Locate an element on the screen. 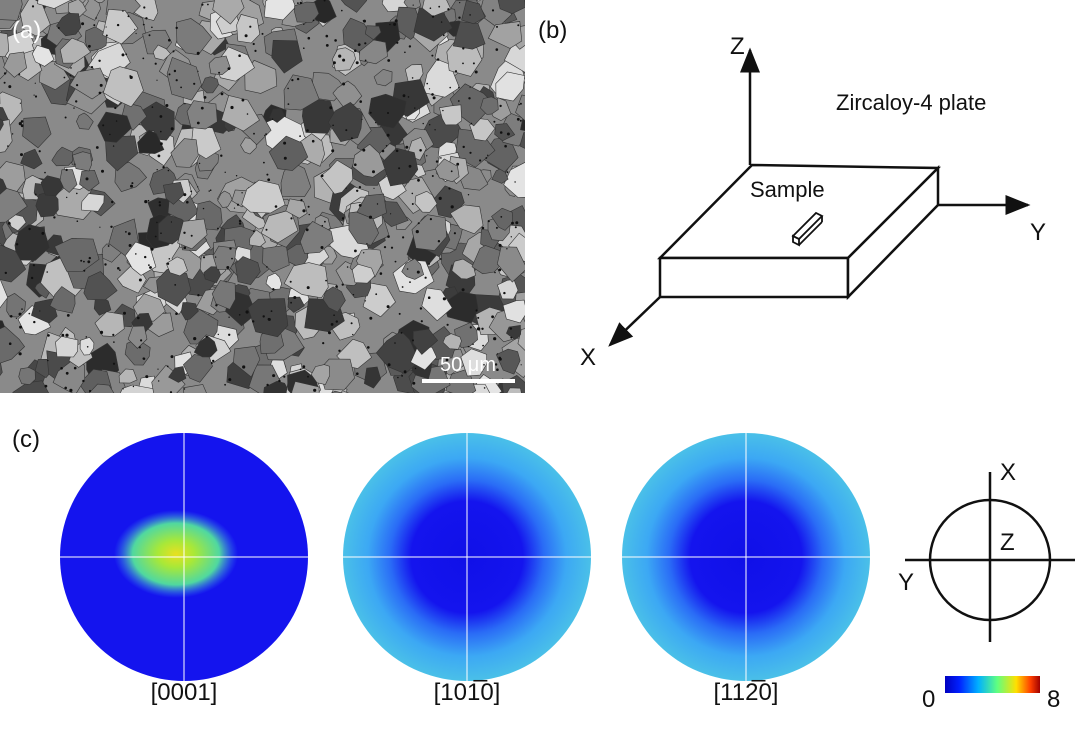 The image size is (1080, 737). sample-label: Sample is located at coordinates (787, 189).